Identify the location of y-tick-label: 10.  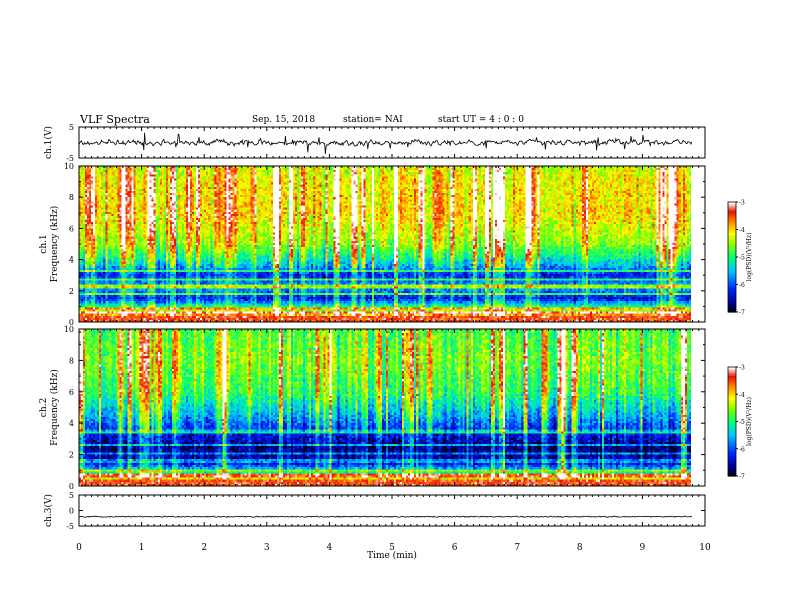
(69, 329).